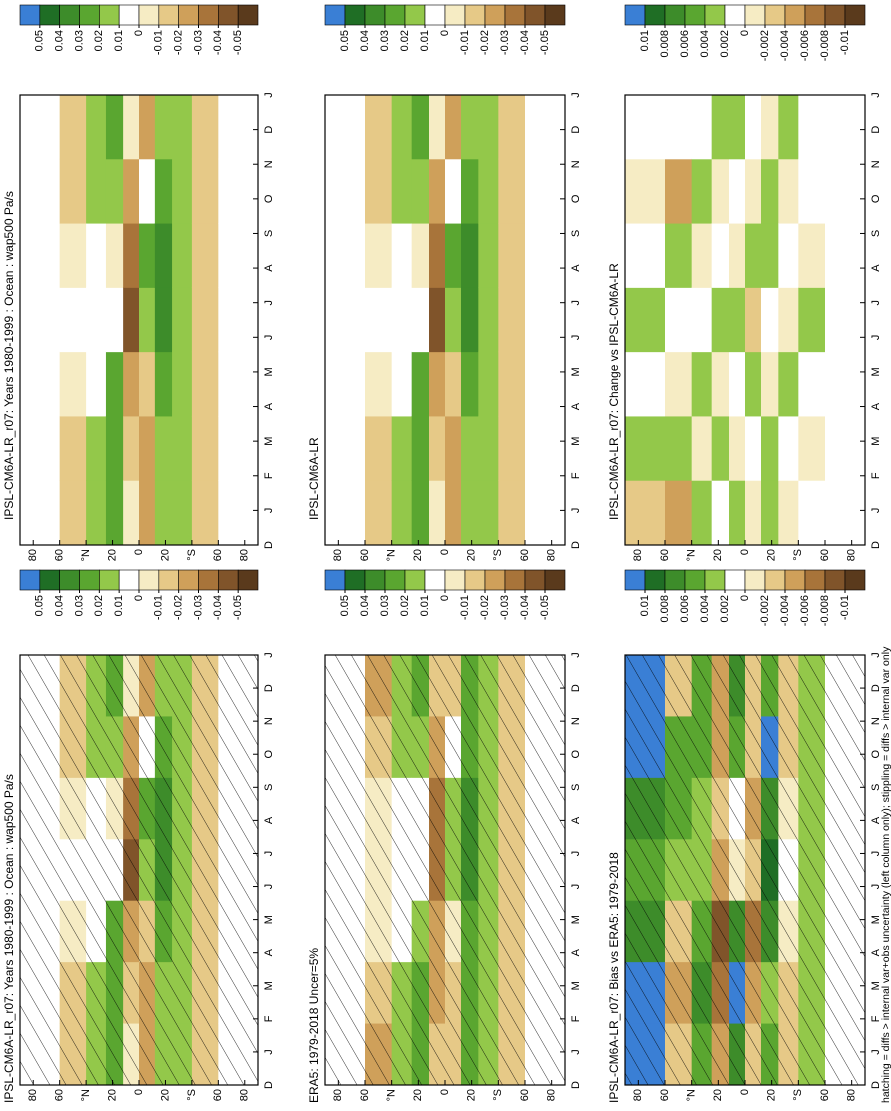 The height and width of the screenshot is (1111, 891). Describe the element at coordinates (765, 610) in the screenshot. I see `colorbar-label: -0.002` at that location.